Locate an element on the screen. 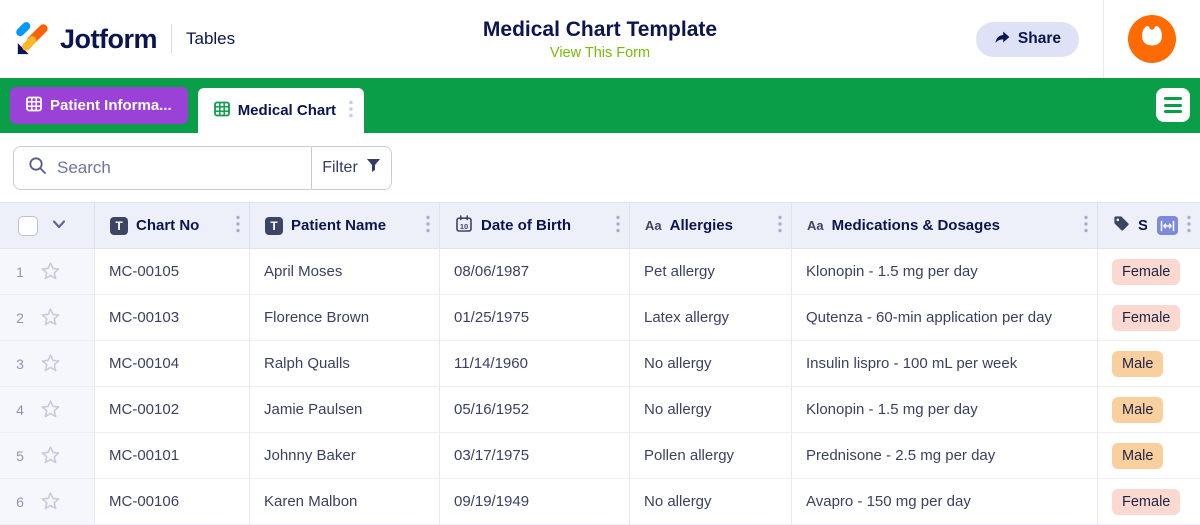 The height and width of the screenshot is (525, 1200). podo-mascot-icon is located at coordinates (1152, 39).